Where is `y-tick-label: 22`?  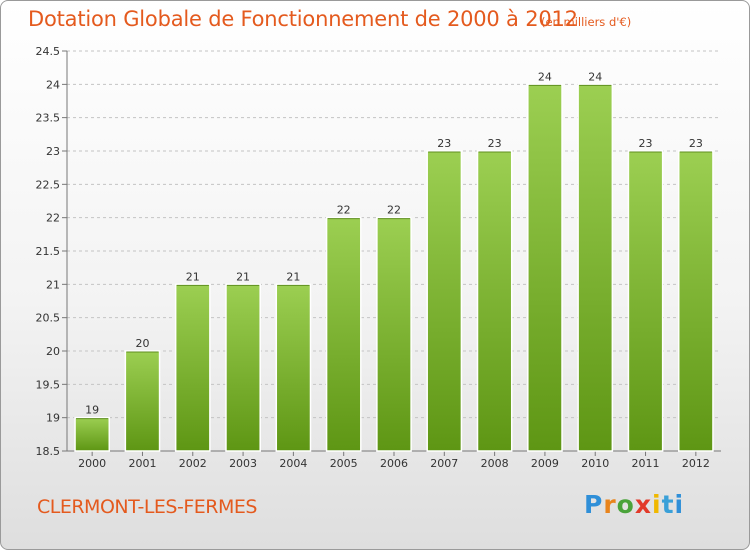 y-tick-label: 22 is located at coordinates (53, 218).